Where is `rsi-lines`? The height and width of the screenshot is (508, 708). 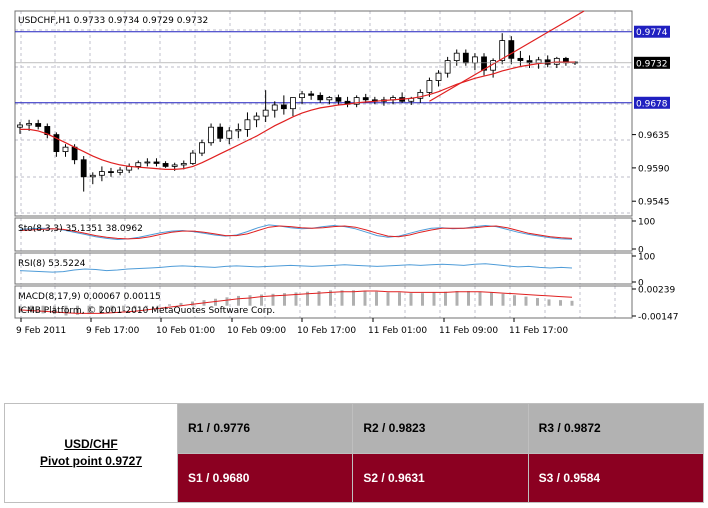 rsi-lines is located at coordinates (296, 268).